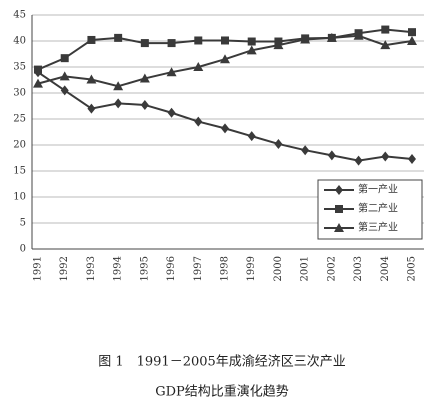 This screenshot has height=419, width=444. What do you see at coordinates (23, 249) in the screenshot?
I see `y-tick-label: 0` at bounding box center [23, 249].